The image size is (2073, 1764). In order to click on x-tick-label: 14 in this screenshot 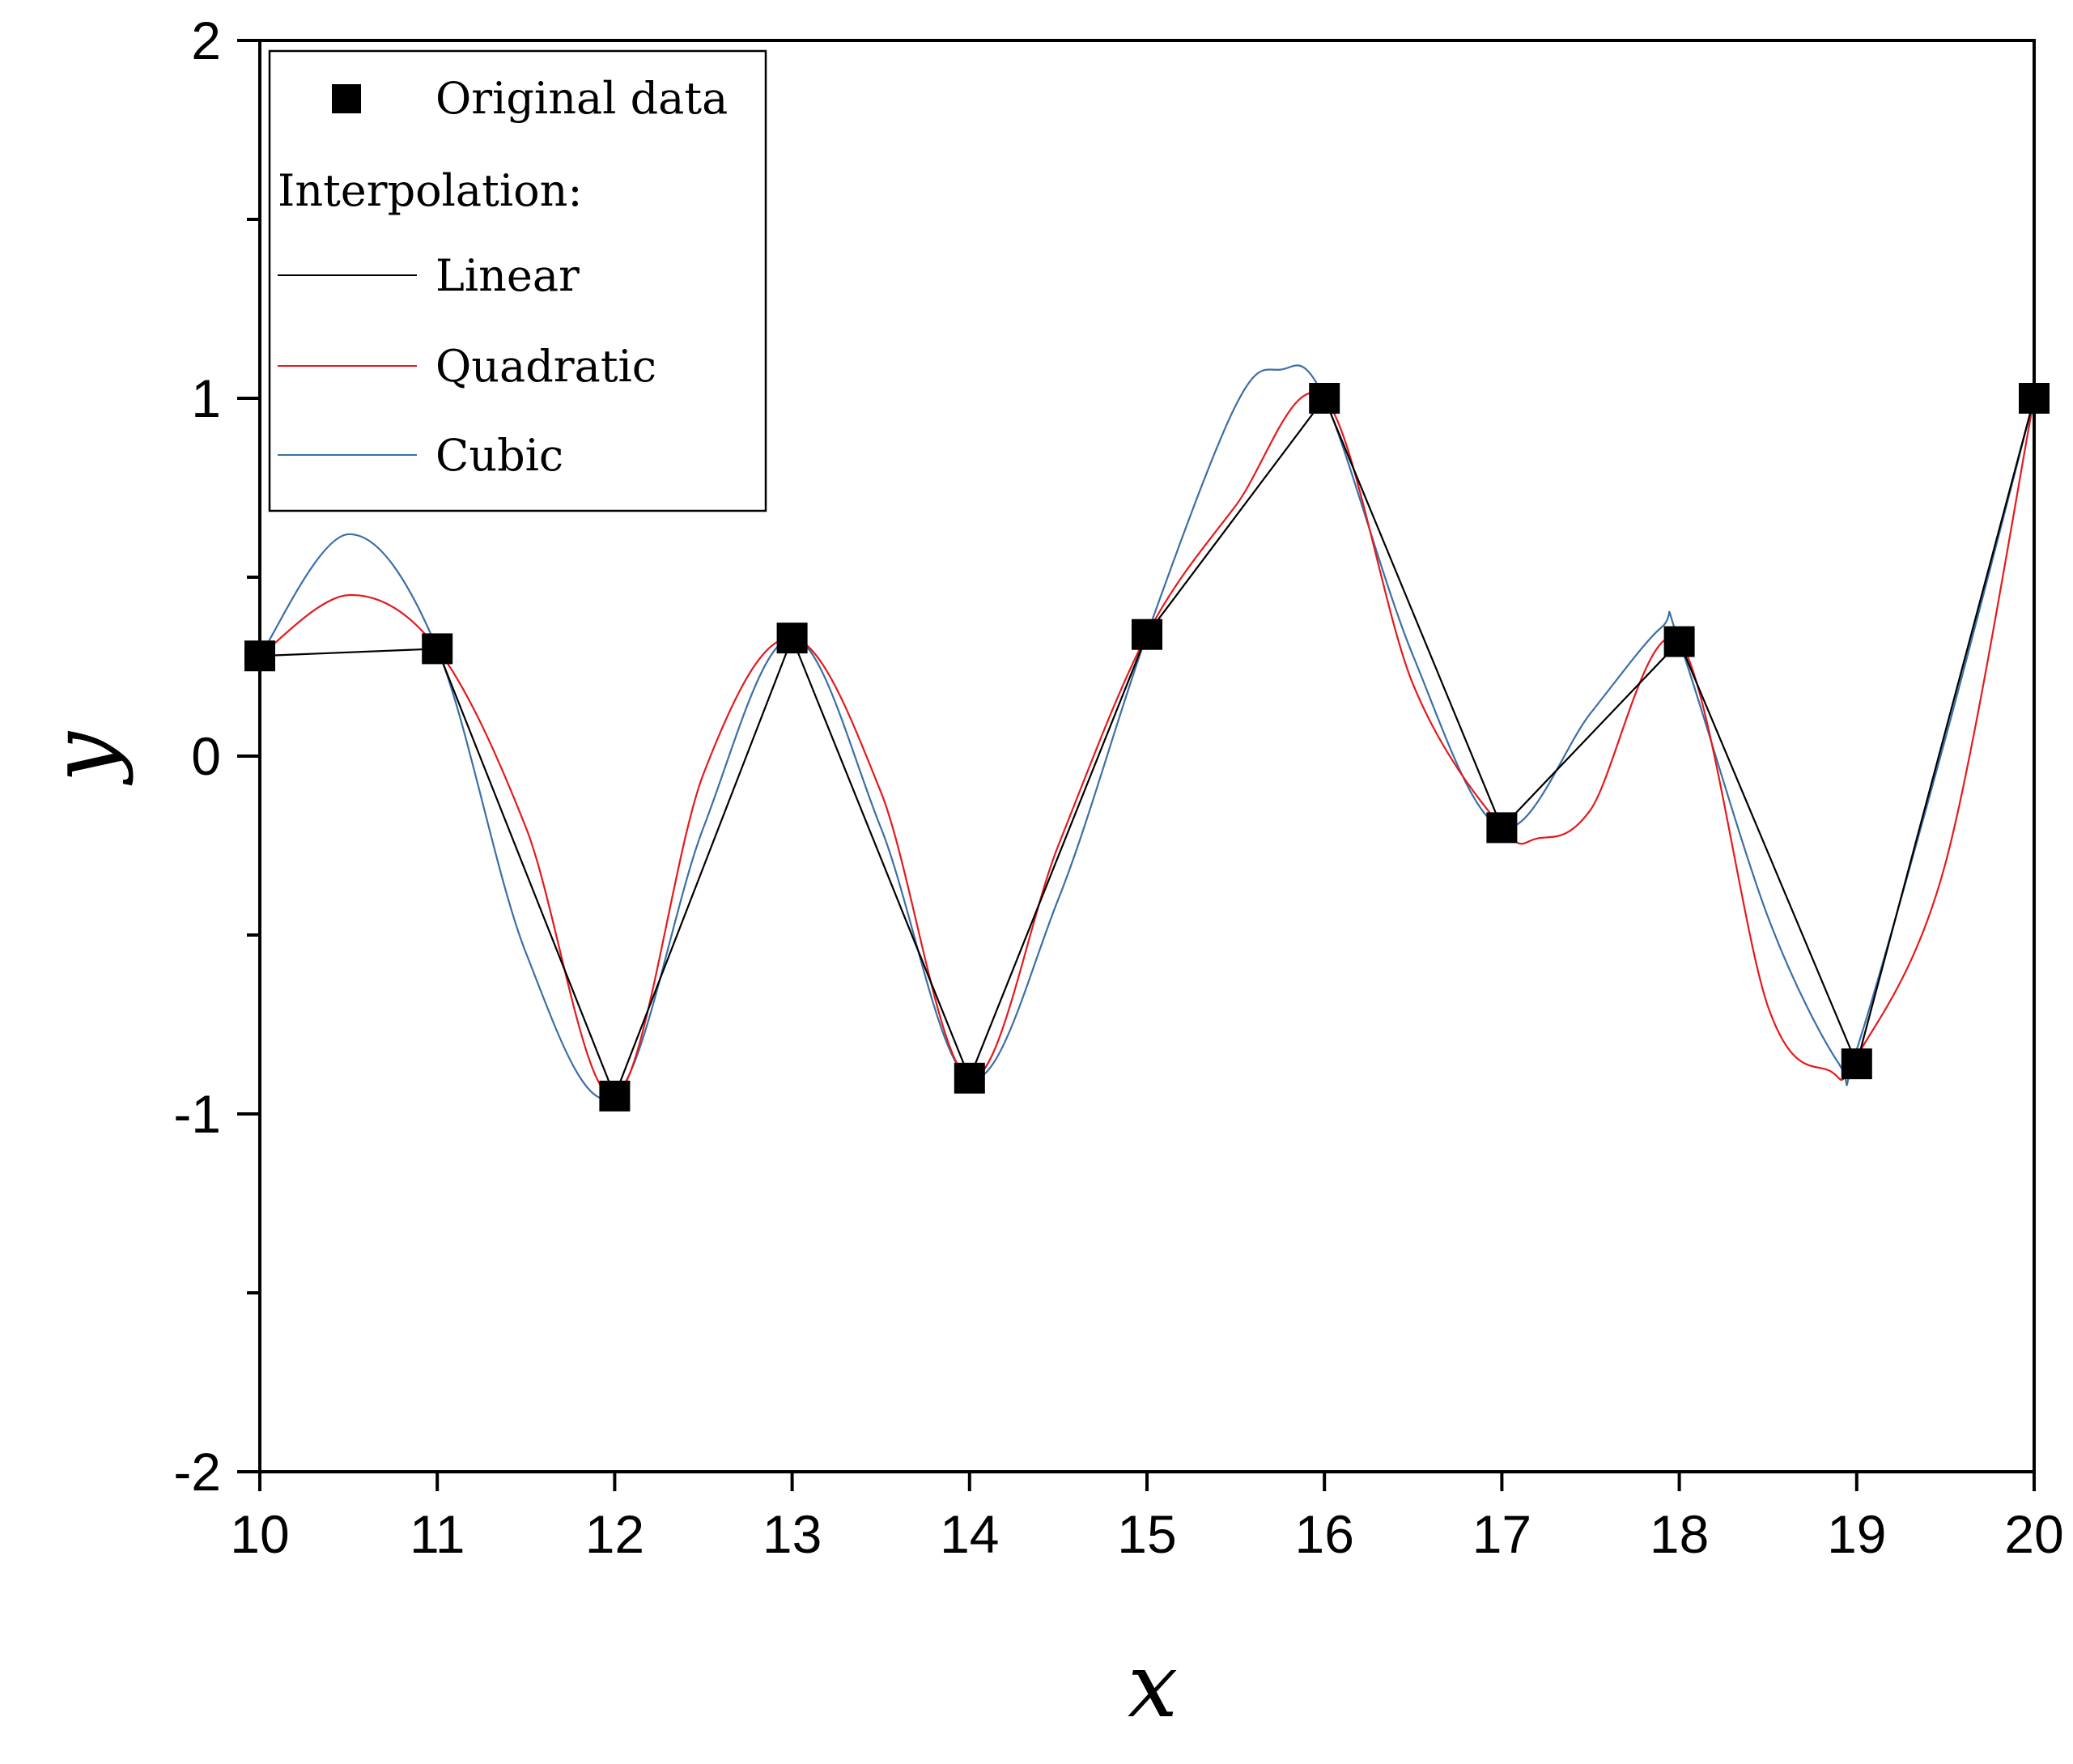, I will do `click(969, 1534)`.